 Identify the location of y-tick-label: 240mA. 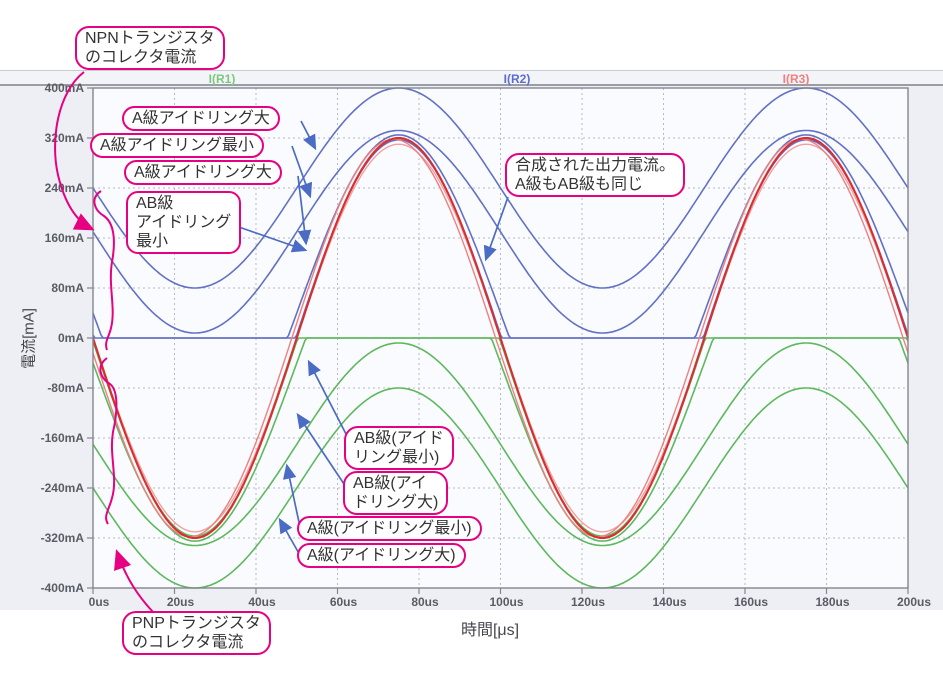
(65, 188).